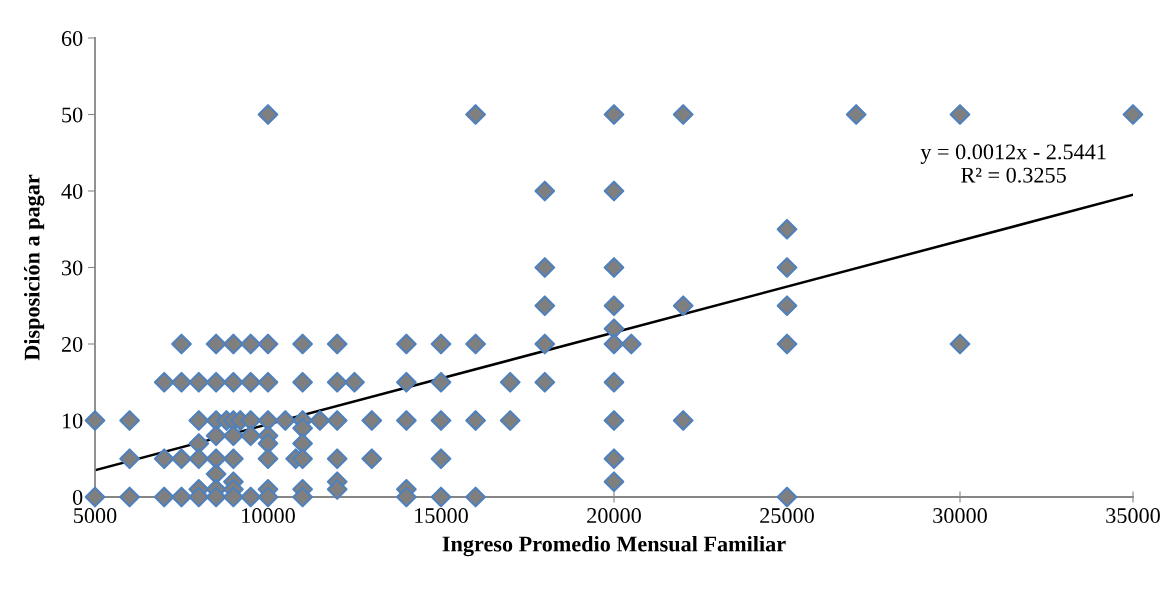  What do you see at coordinates (787, 516) in the screenshot?
I see `x-tick-label: 25000` at bounding box center [787, 516].